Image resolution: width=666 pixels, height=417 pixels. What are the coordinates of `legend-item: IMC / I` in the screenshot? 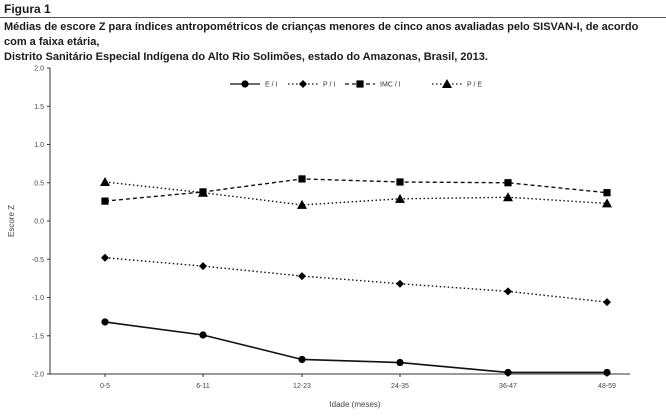 It's located at (373, 84).